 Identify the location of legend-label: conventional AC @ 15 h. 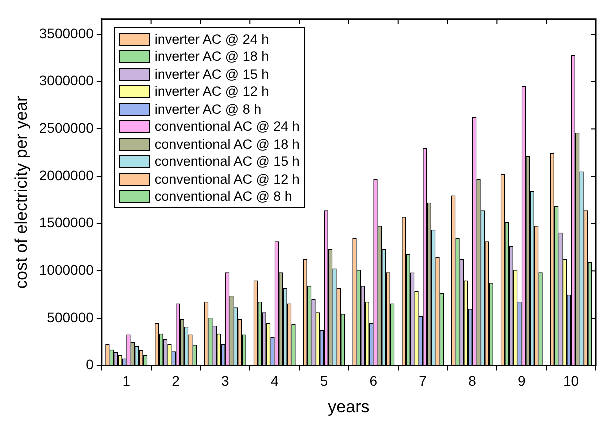
(227, 162).